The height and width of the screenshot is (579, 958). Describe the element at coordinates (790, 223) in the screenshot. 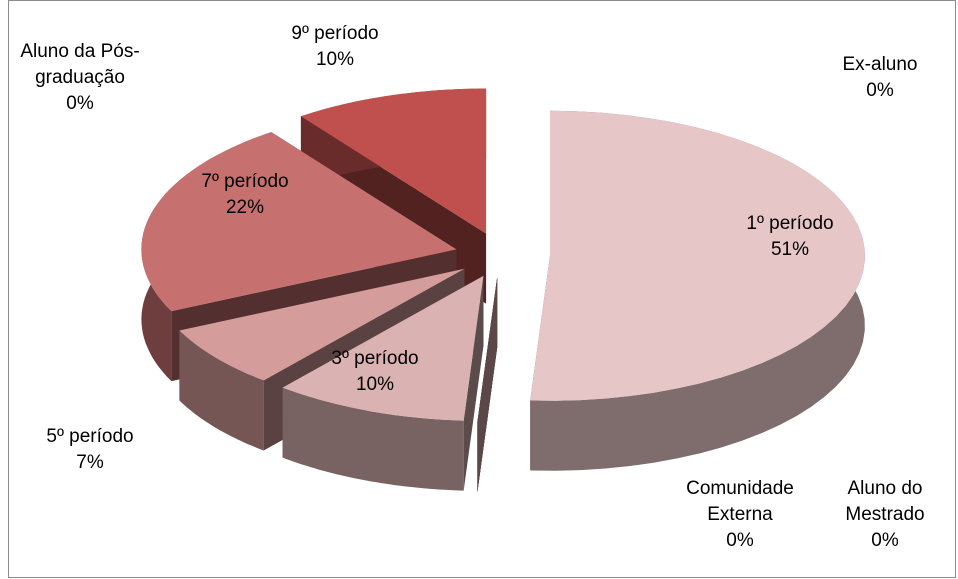

I see `label-name: 1º período` at that location.